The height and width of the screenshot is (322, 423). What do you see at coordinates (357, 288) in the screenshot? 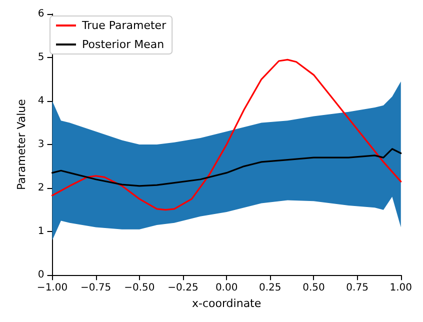
I see `x-tick-label: 0.75` at bounding box center [357, 288].